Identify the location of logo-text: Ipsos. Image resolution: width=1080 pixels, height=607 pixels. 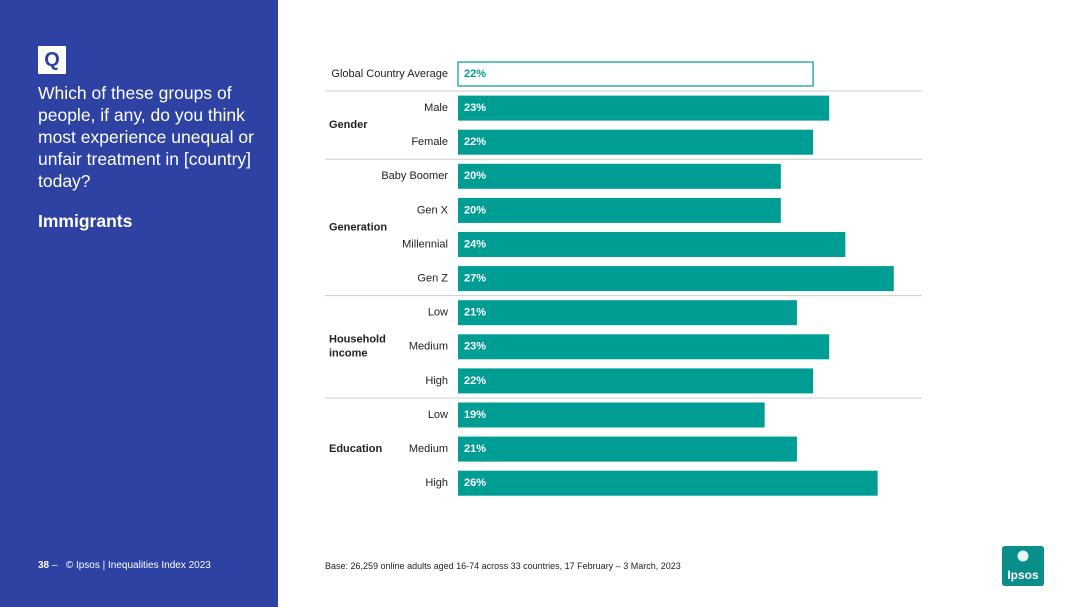
(1023, 575).